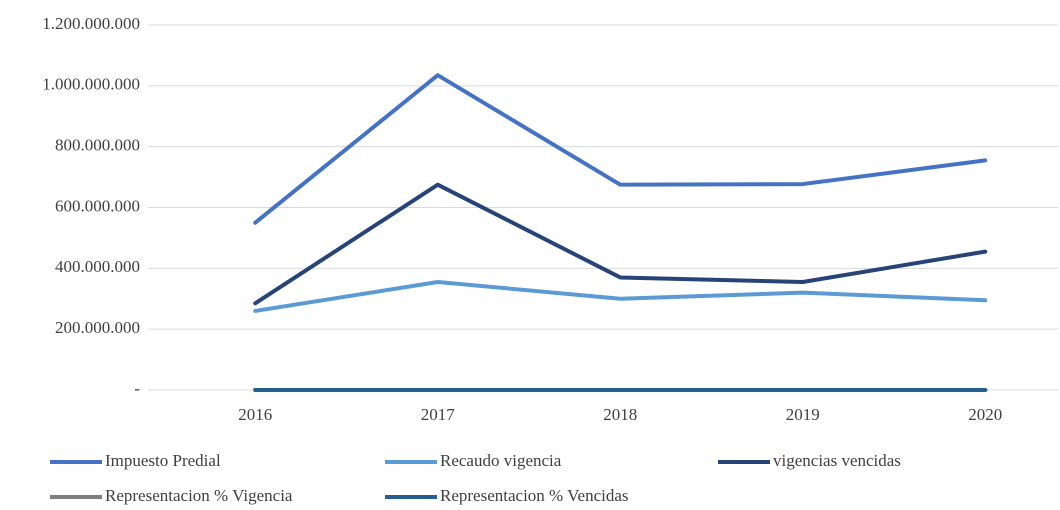 This screenshot has width=1060, height=510. I want to click on legend-label: Representacion % Vencidas, so click(534, 495).